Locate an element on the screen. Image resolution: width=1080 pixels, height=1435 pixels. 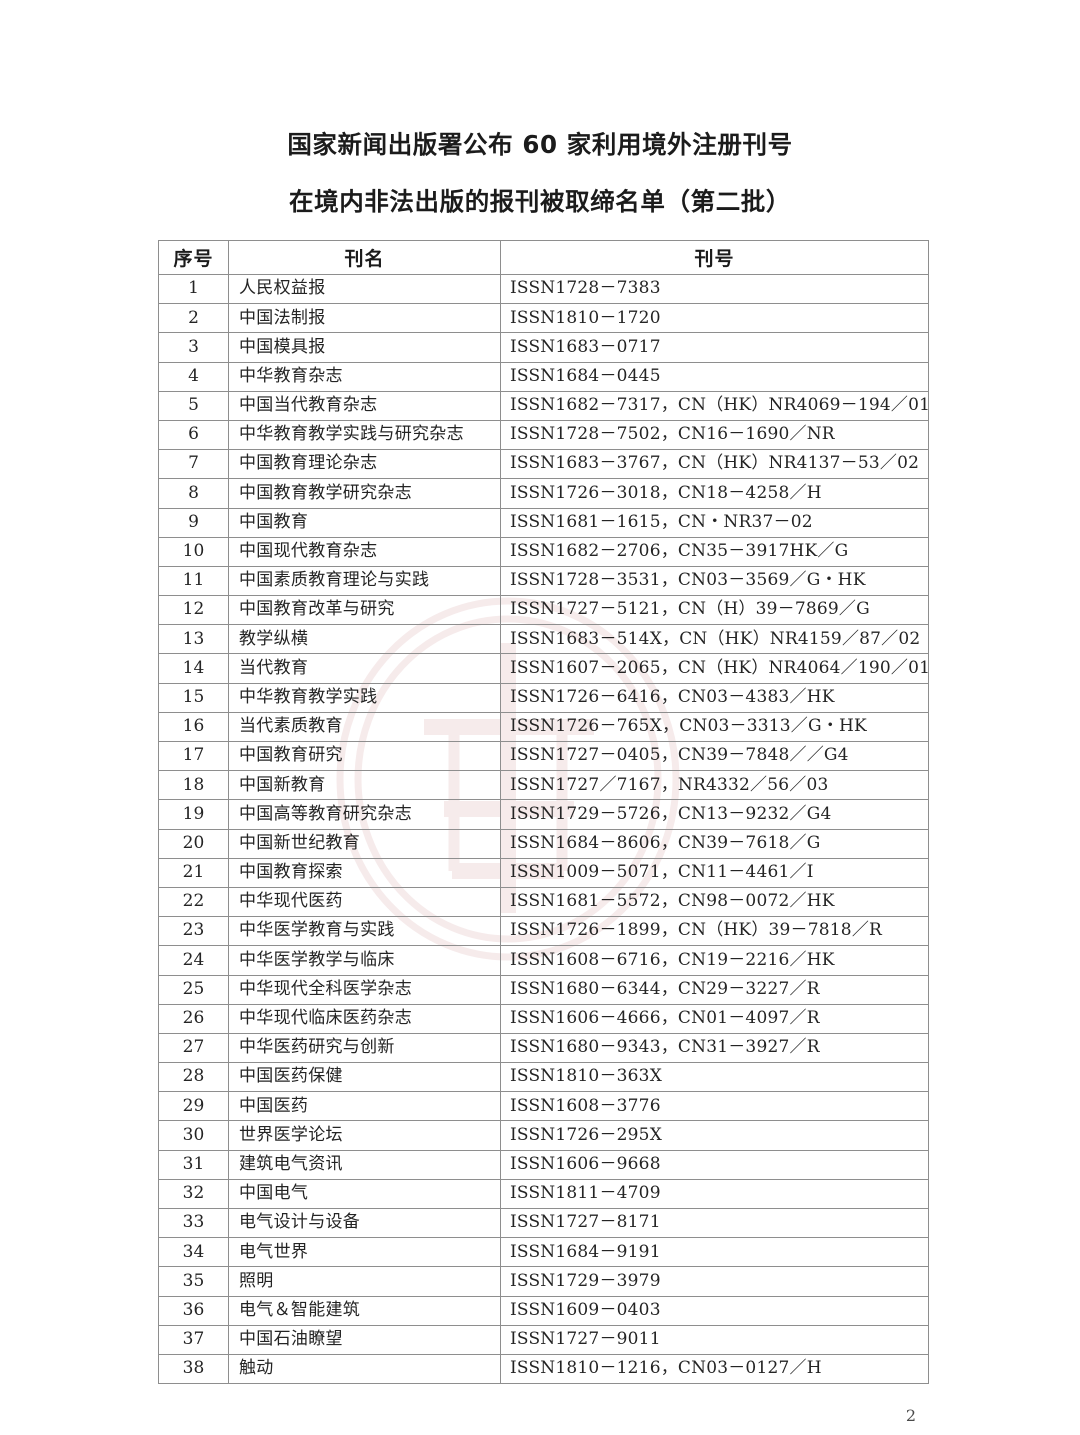
row-index: 8 is located at coordinates (193, 493).